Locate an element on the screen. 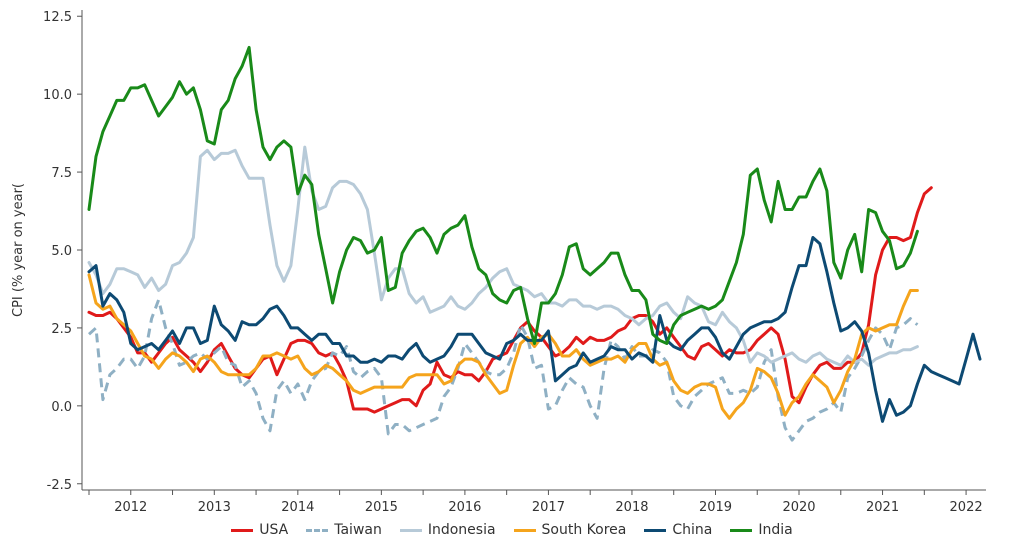  legend-label: South Korea is located at coordinates (584, 530).